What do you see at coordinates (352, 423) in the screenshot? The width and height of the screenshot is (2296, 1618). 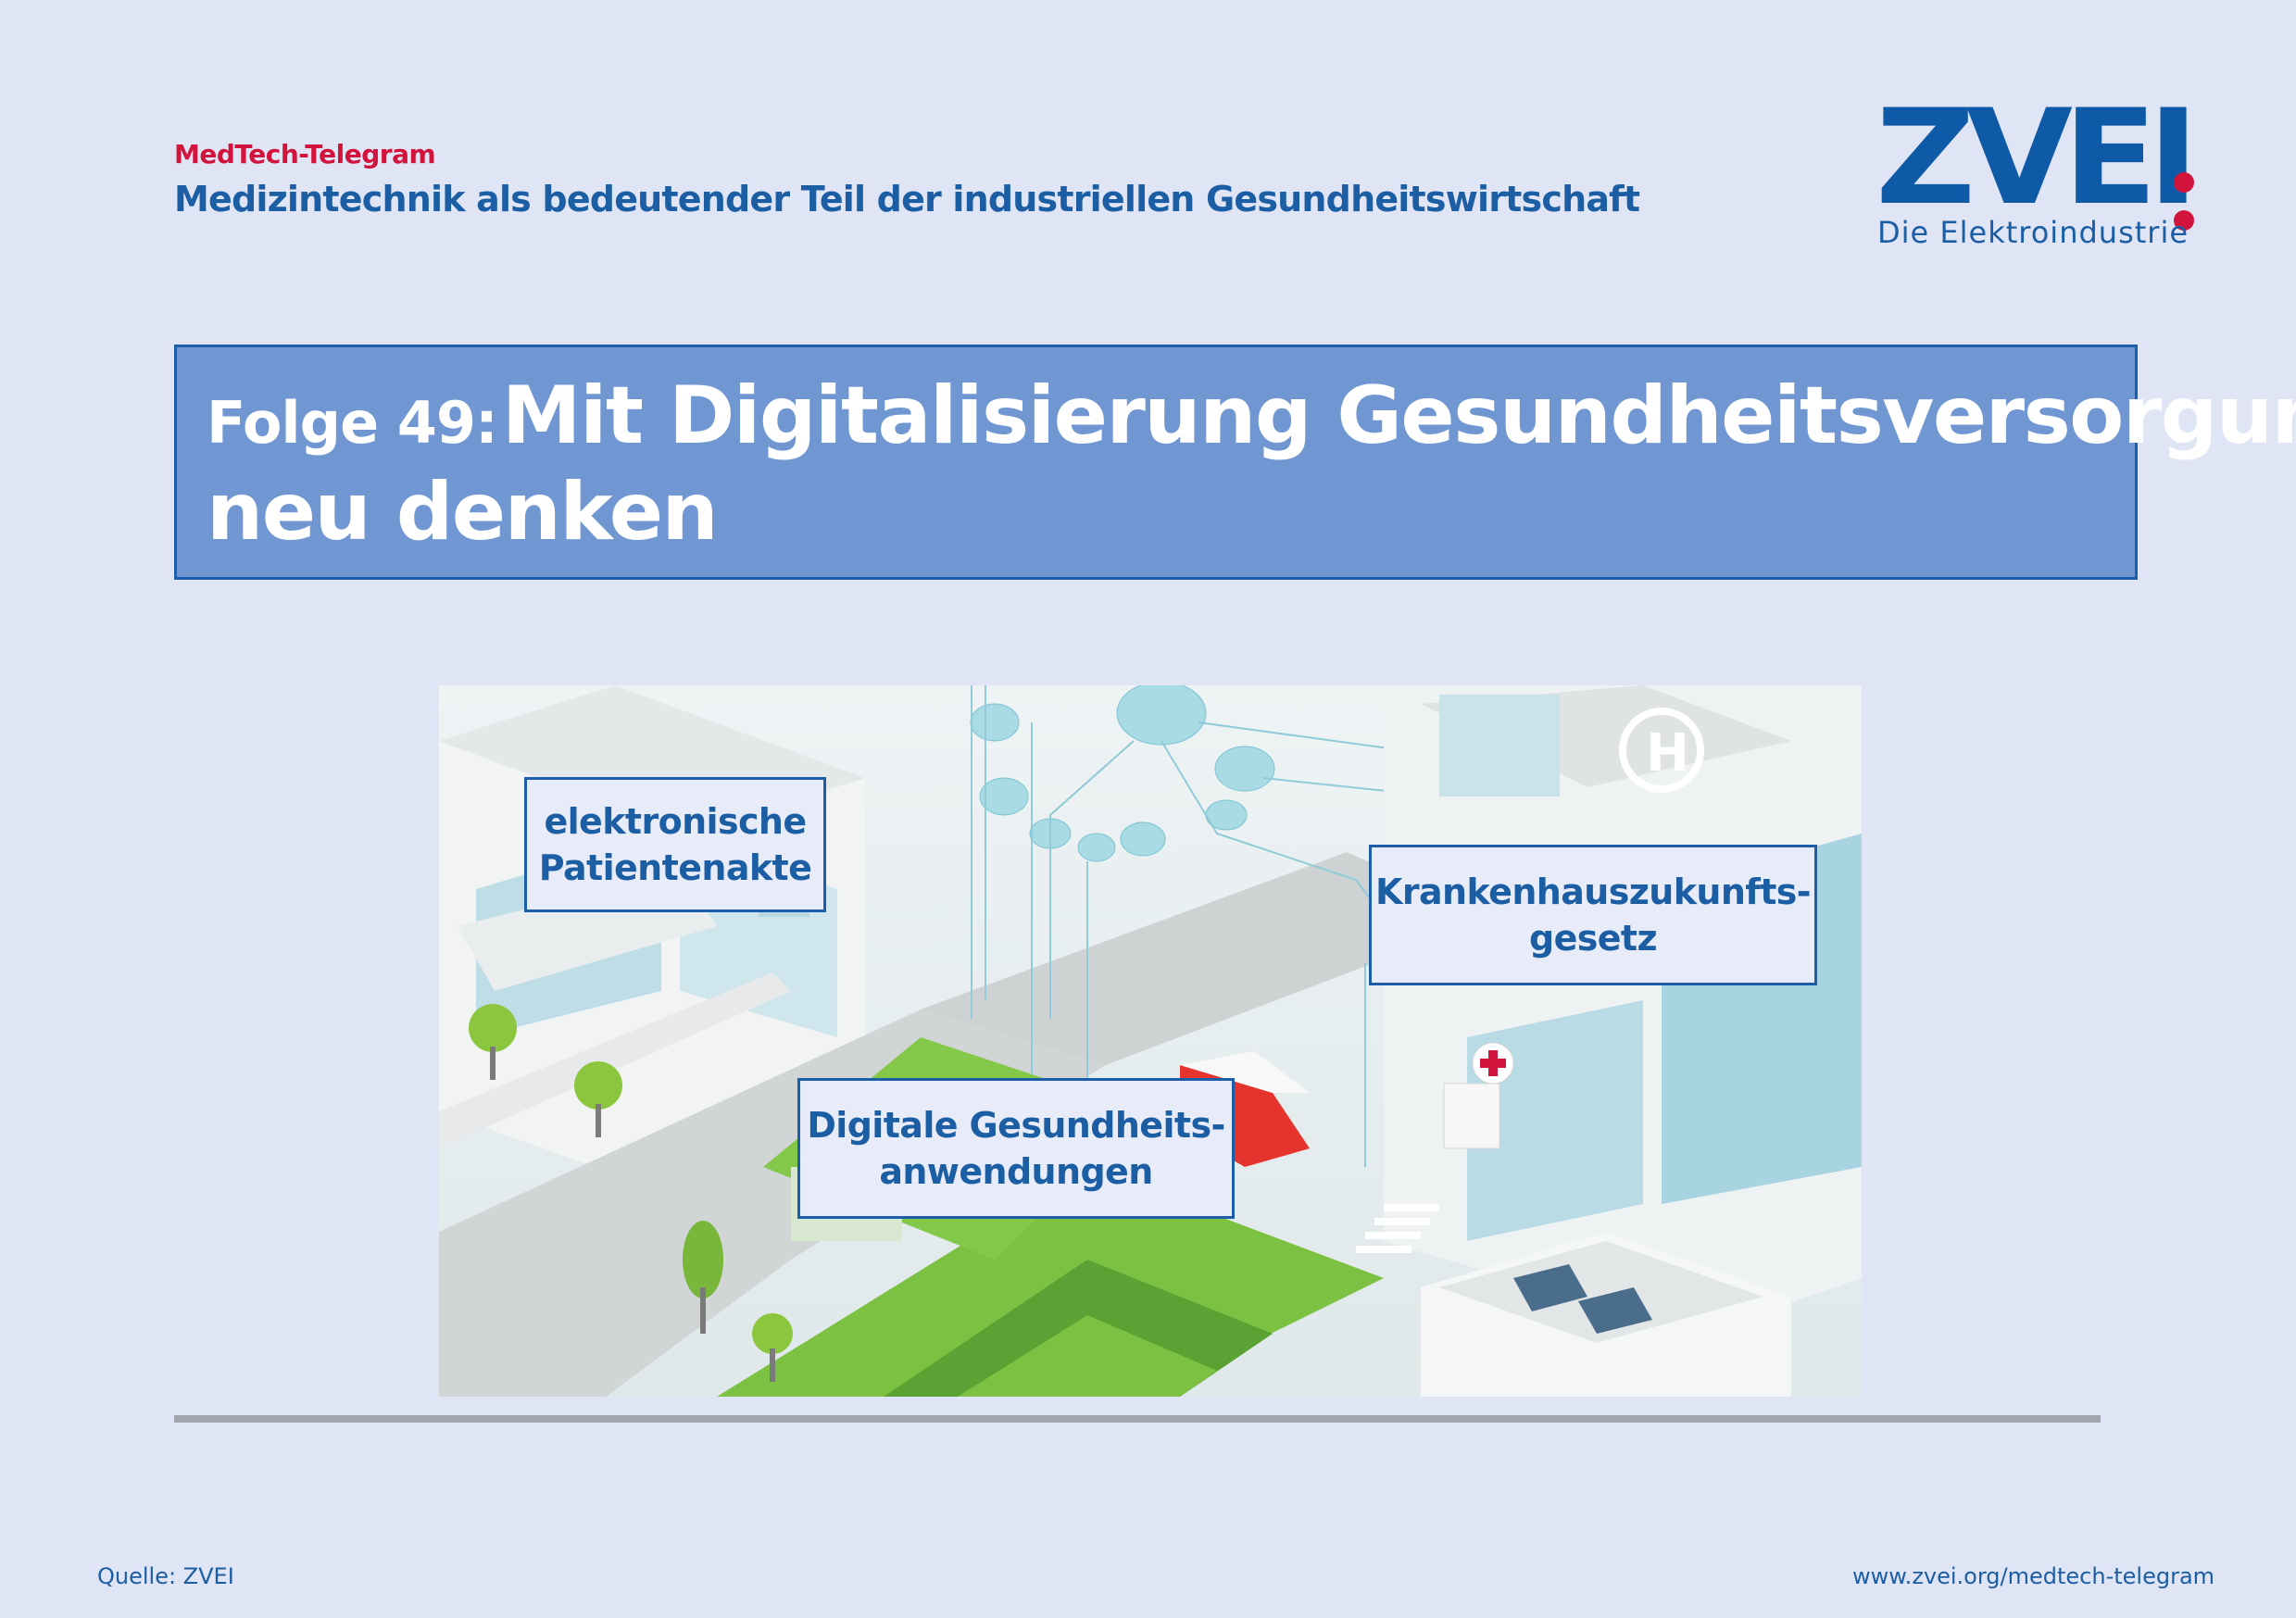 I see `episode-number: Folge 49:` at bounding box center [352, 423].